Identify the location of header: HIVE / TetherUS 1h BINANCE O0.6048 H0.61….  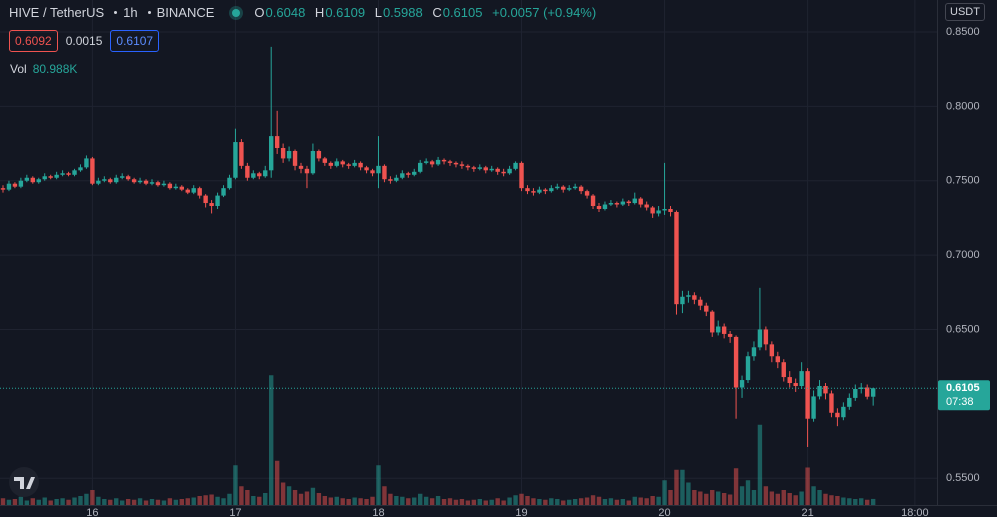
(307, 12).